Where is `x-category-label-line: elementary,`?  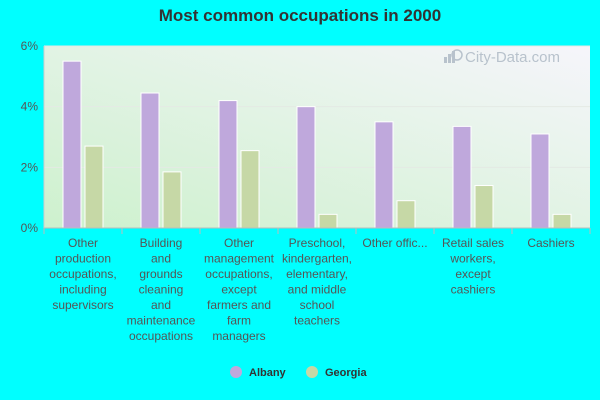 x-category-label-line: elementary, is located at coordinates (317, 274).